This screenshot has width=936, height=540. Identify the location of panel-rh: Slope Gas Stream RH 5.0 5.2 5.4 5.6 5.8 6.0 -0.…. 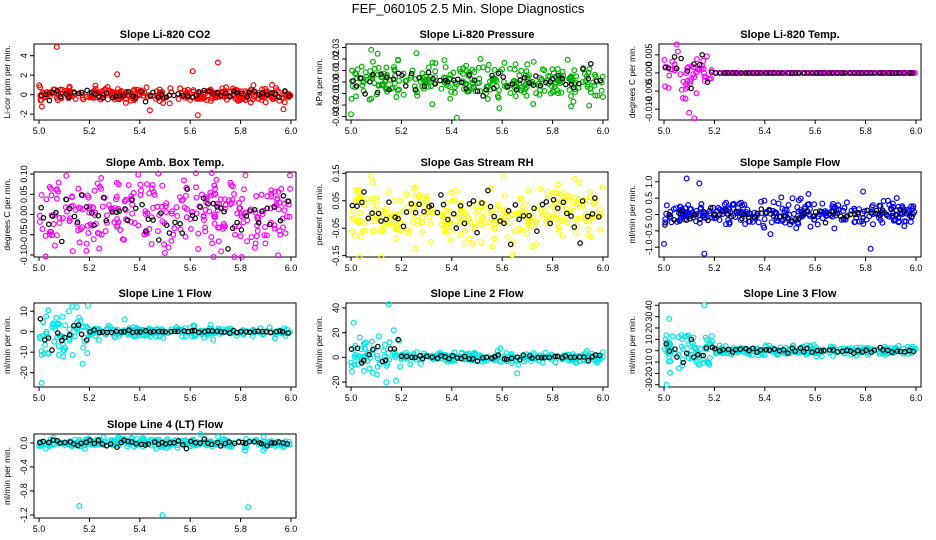
(461, 215).